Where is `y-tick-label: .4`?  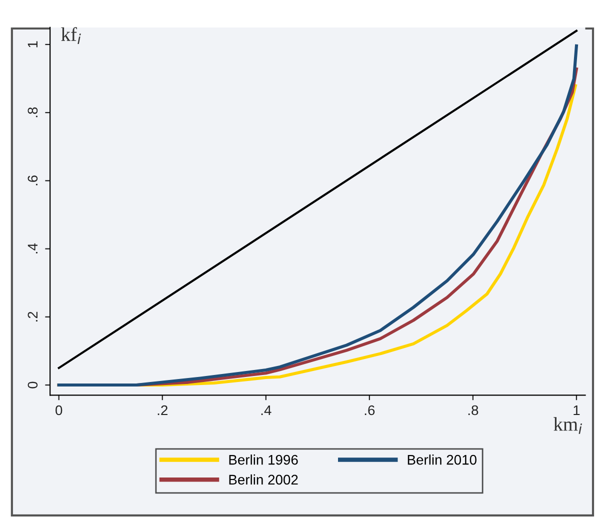 y-tick-label: .4 is located at coordinates (33, 248).